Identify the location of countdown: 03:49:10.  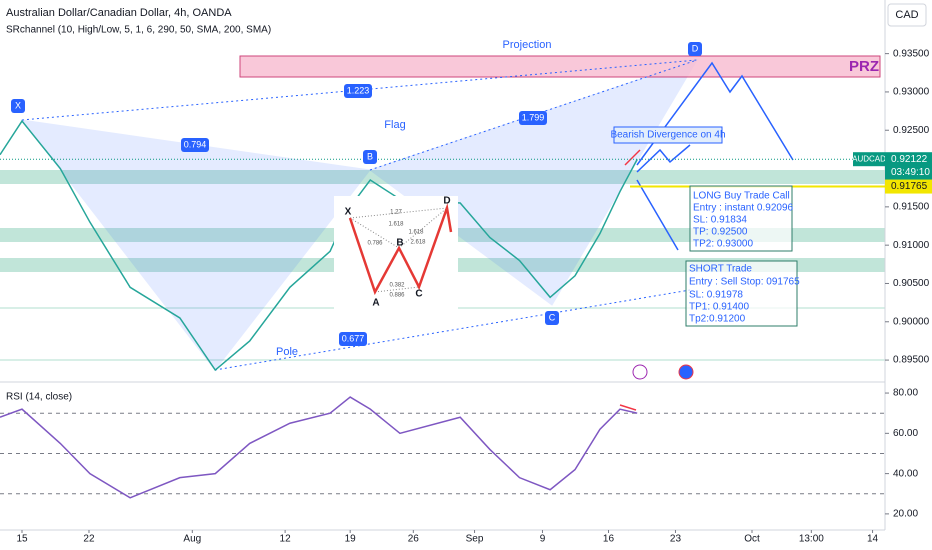
(910, 172).